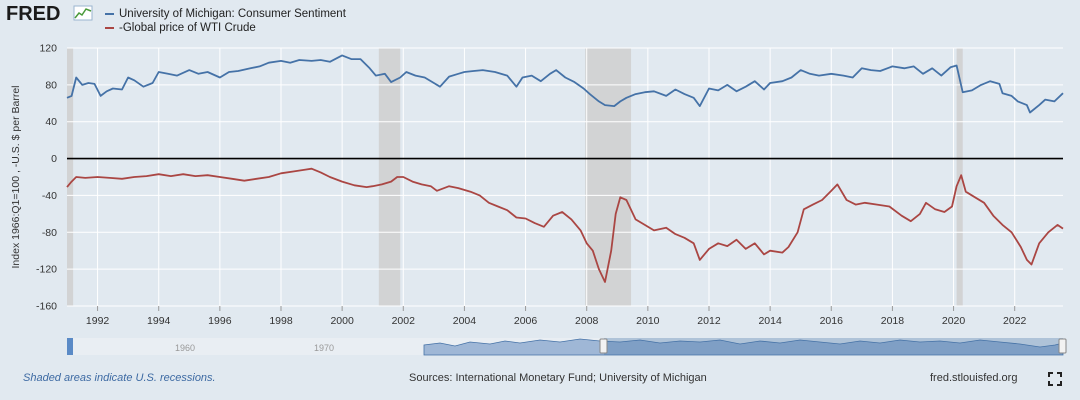  Describe the element at coordinates (603, 346) in the screenshot. I see `navigator-left-handle` at that location.